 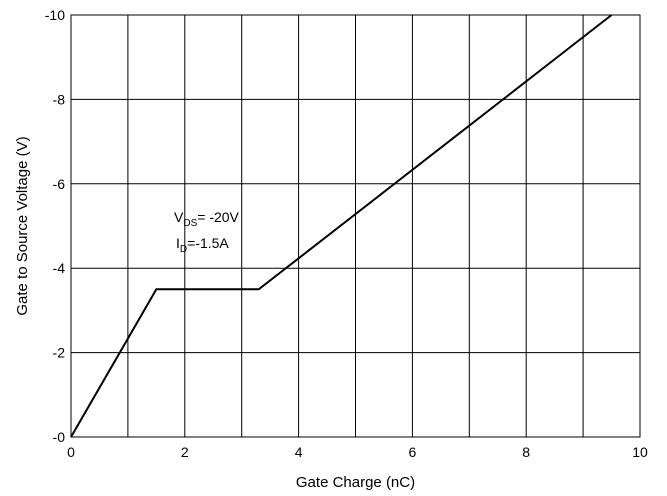 I want to click on annotation-vds-value: = -20V, so click(x=218, y=217).